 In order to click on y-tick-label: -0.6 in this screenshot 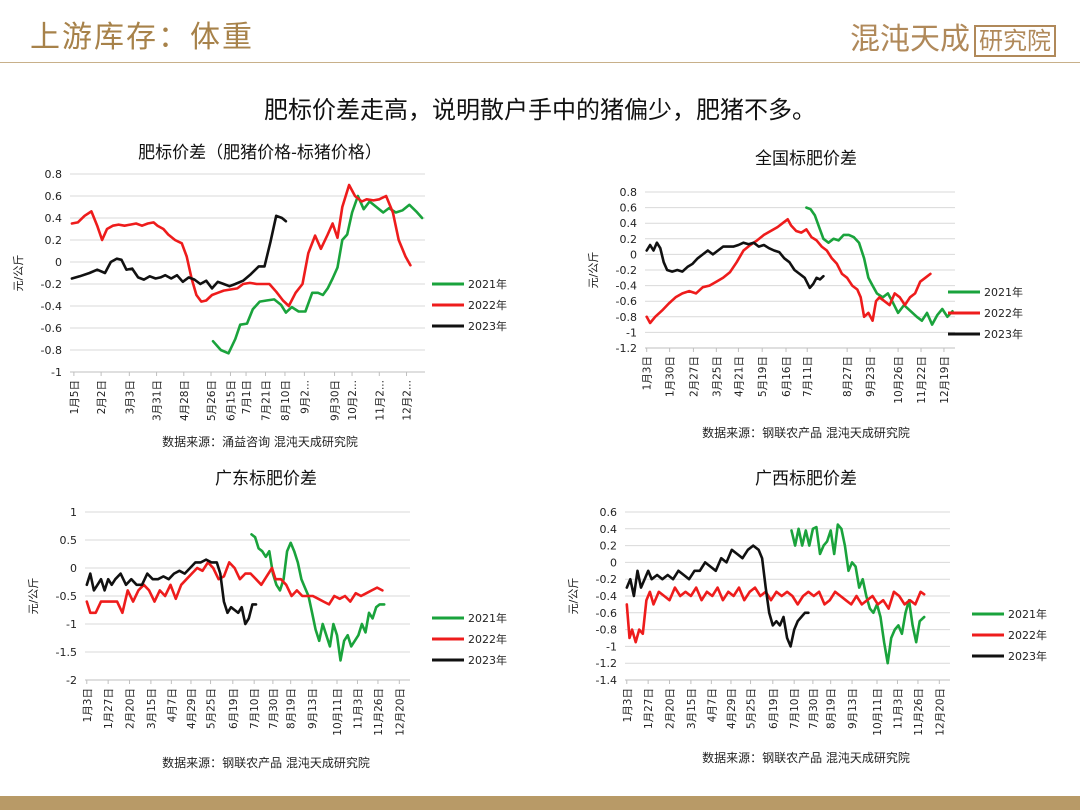, I will do `click(51, 328)`.